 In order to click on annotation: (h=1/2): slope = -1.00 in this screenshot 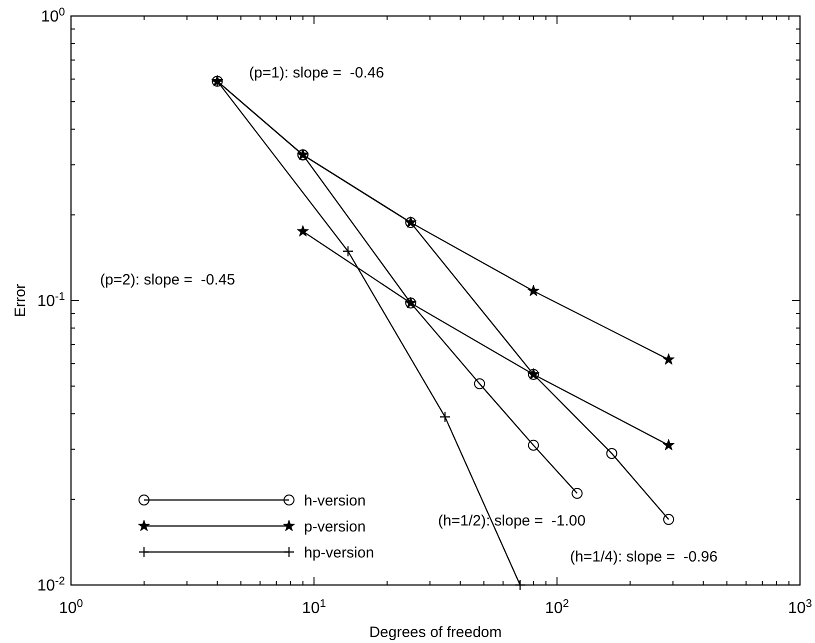, I will do `click(512, 521)`.